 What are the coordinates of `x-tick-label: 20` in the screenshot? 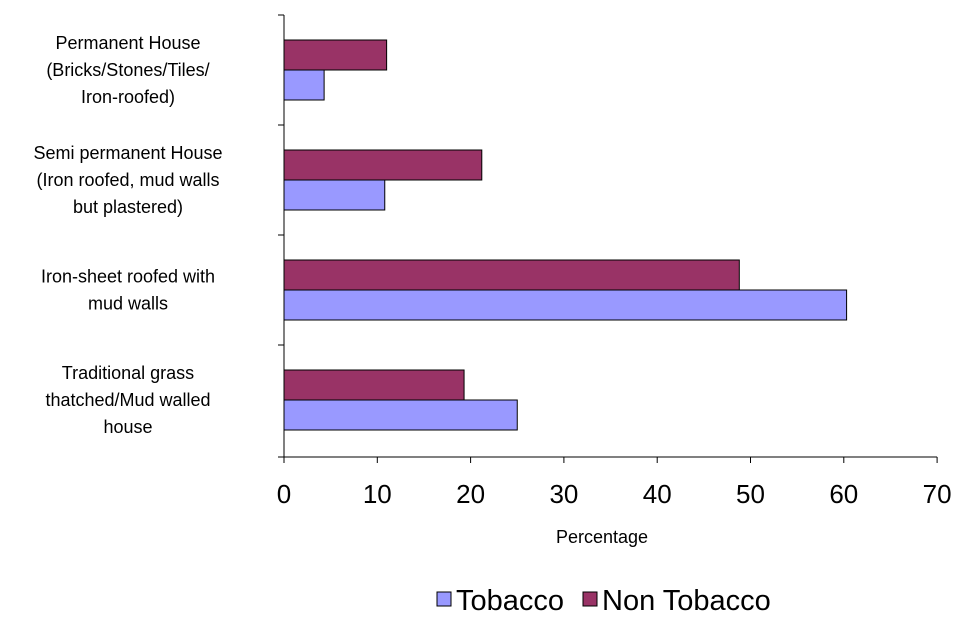 It's located at (470, 494).